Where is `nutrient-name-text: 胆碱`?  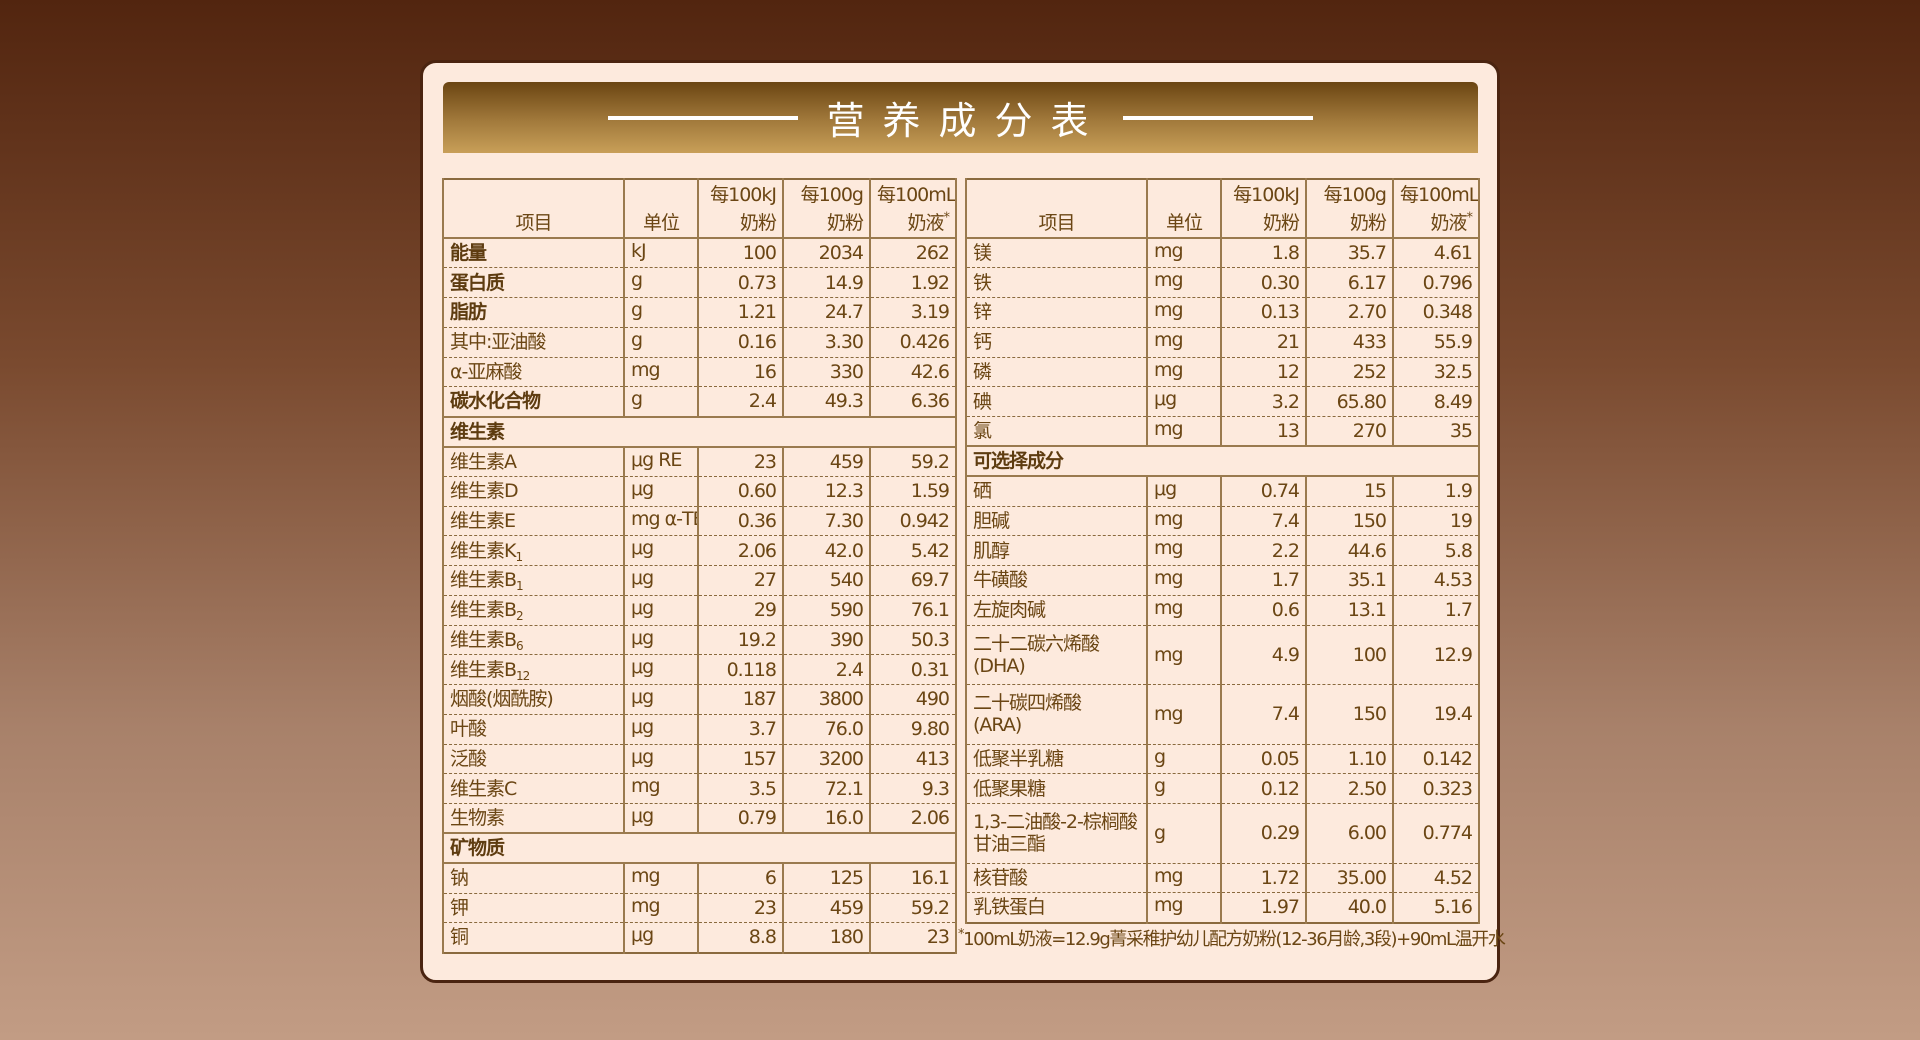 nutrient-name-text: 胆碱 is located at coordinates (991, 520).